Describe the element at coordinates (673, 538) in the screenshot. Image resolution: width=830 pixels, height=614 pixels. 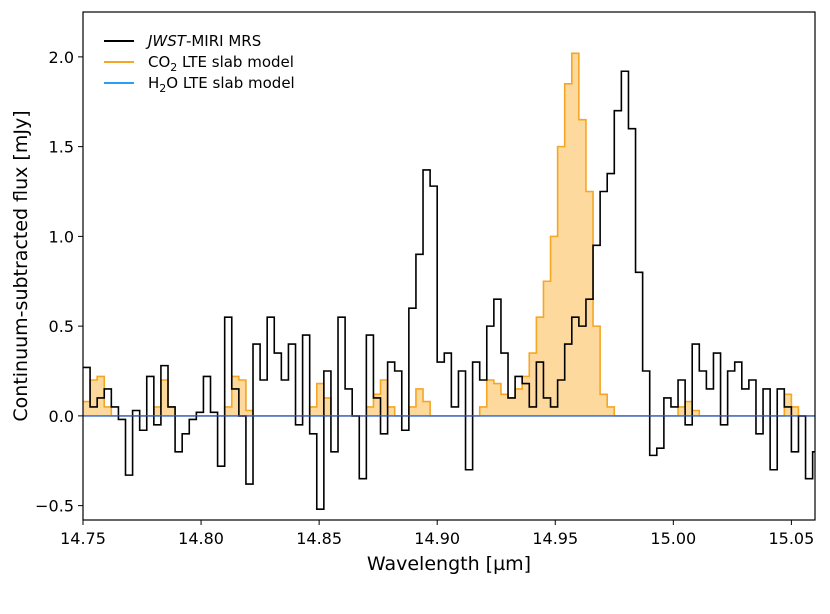
I see `x-tick-label: 15.00` at that location.